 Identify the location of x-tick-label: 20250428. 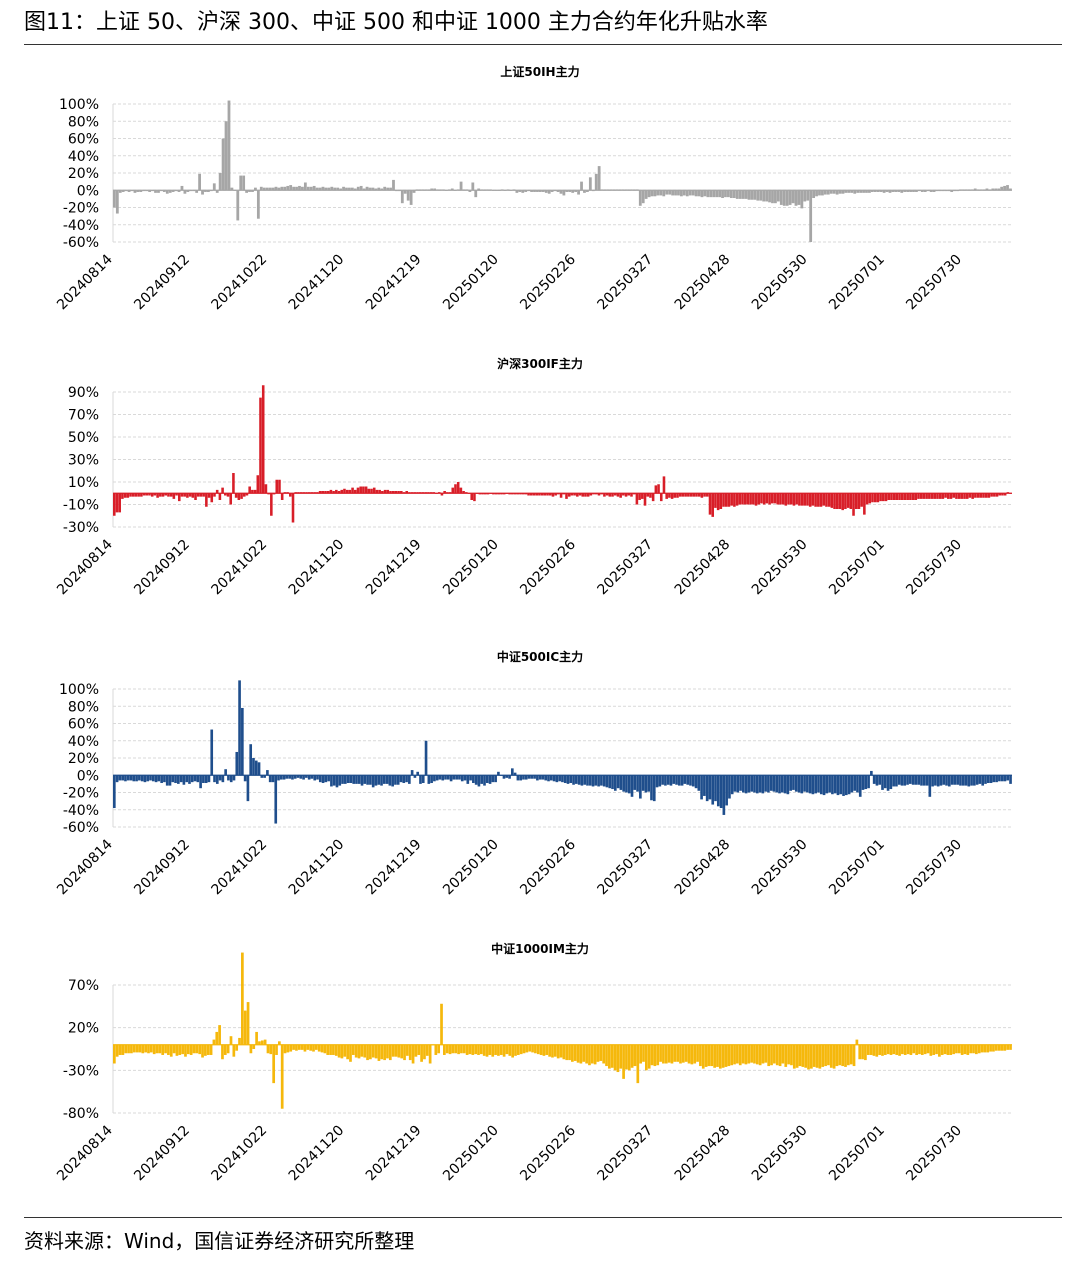
(703, 1154).